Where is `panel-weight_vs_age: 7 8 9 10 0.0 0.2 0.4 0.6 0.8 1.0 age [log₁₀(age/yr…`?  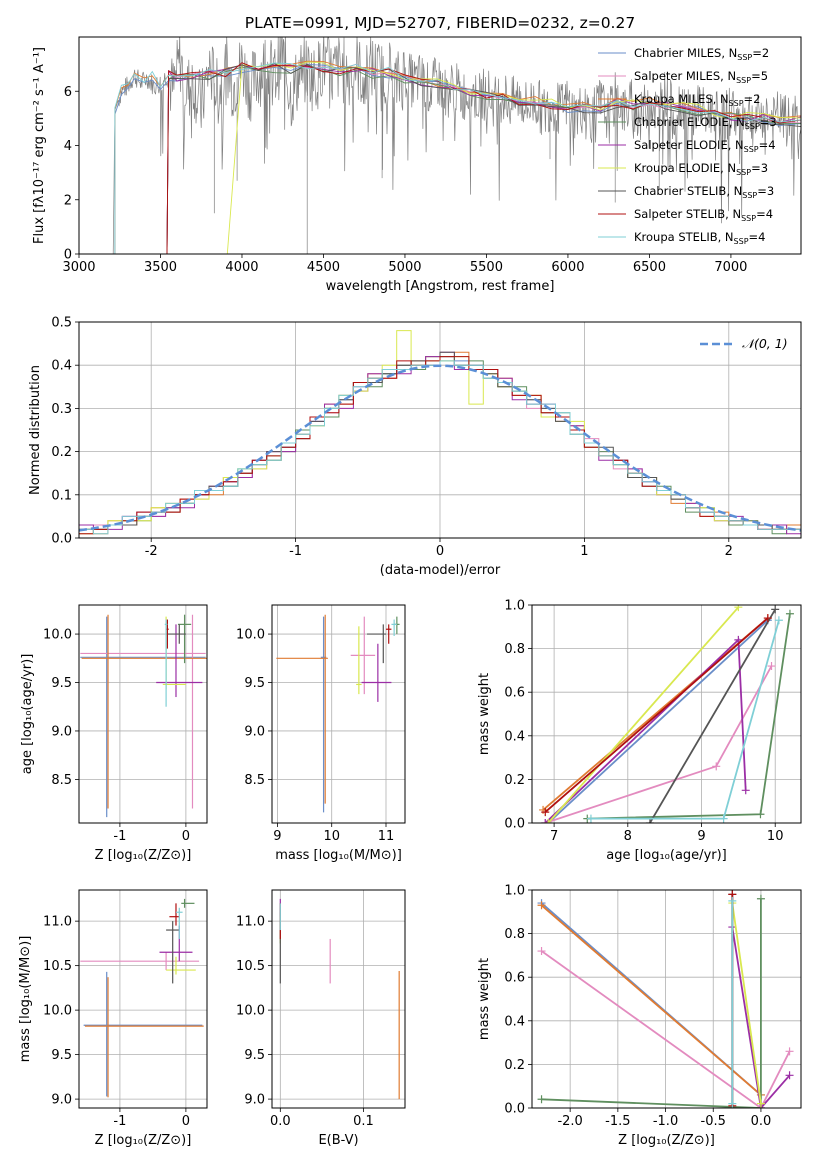 panel-weight_vs_age: 7 8 9 10 0.0 0.2 0.4 0.6 0.8 1.0 age [log₁₀(age/yr… is located at coordinates (639, 731).